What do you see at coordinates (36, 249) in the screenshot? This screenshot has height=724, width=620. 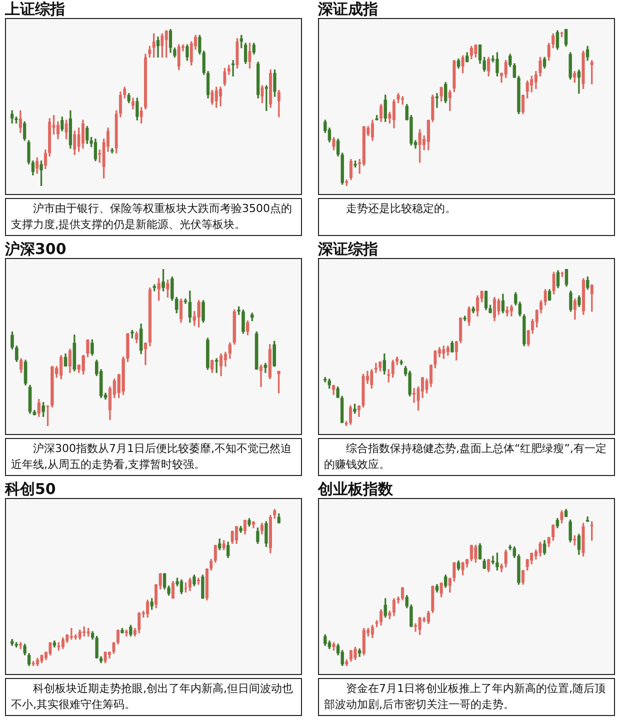 I see `chart-title: 沪深300` at bounding box center [36, 249].